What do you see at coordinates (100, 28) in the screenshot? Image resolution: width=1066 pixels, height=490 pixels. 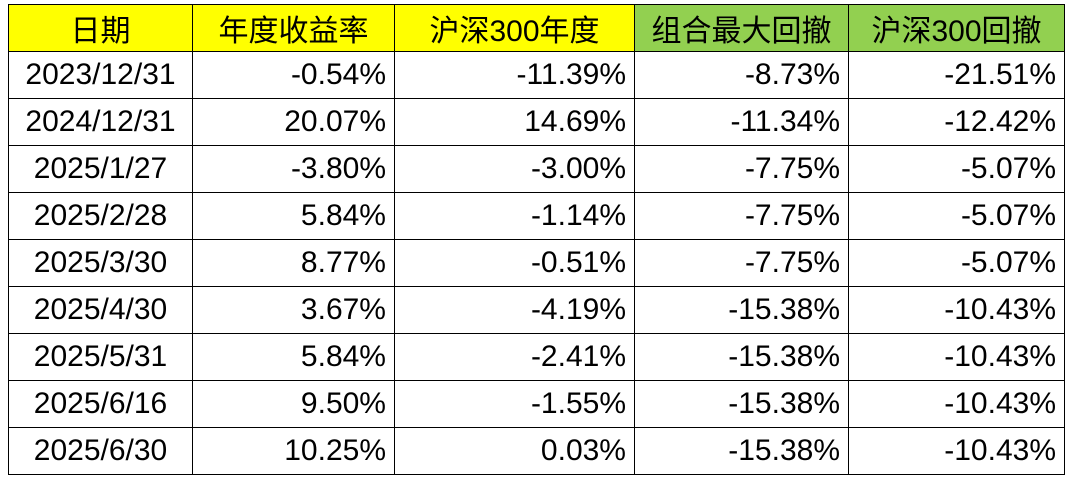 I see `header-cell: 日期` at bounding box center [100, 28].